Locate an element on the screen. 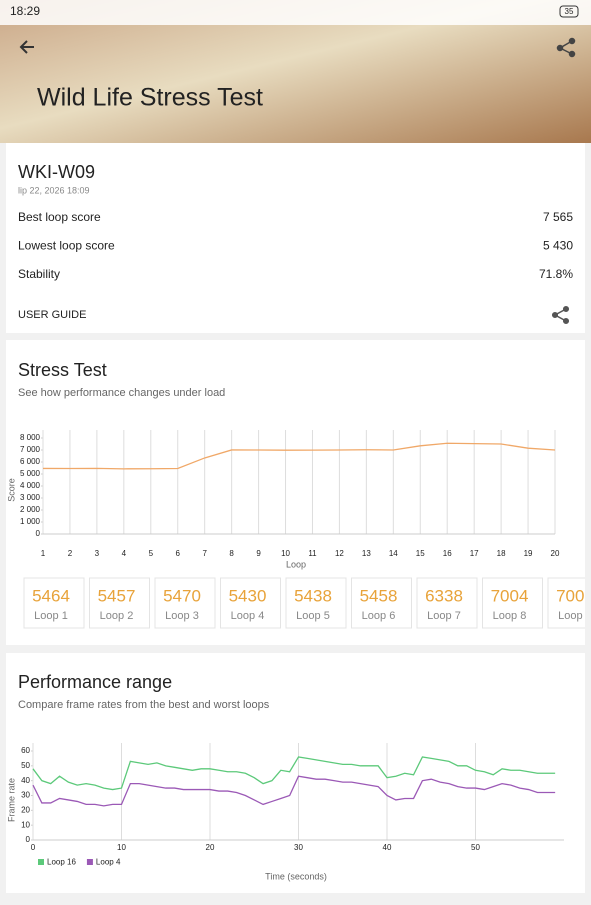 The width and height of the screenshot is (591, 905). clock: 18:29 is located at coordinates (25, 11).